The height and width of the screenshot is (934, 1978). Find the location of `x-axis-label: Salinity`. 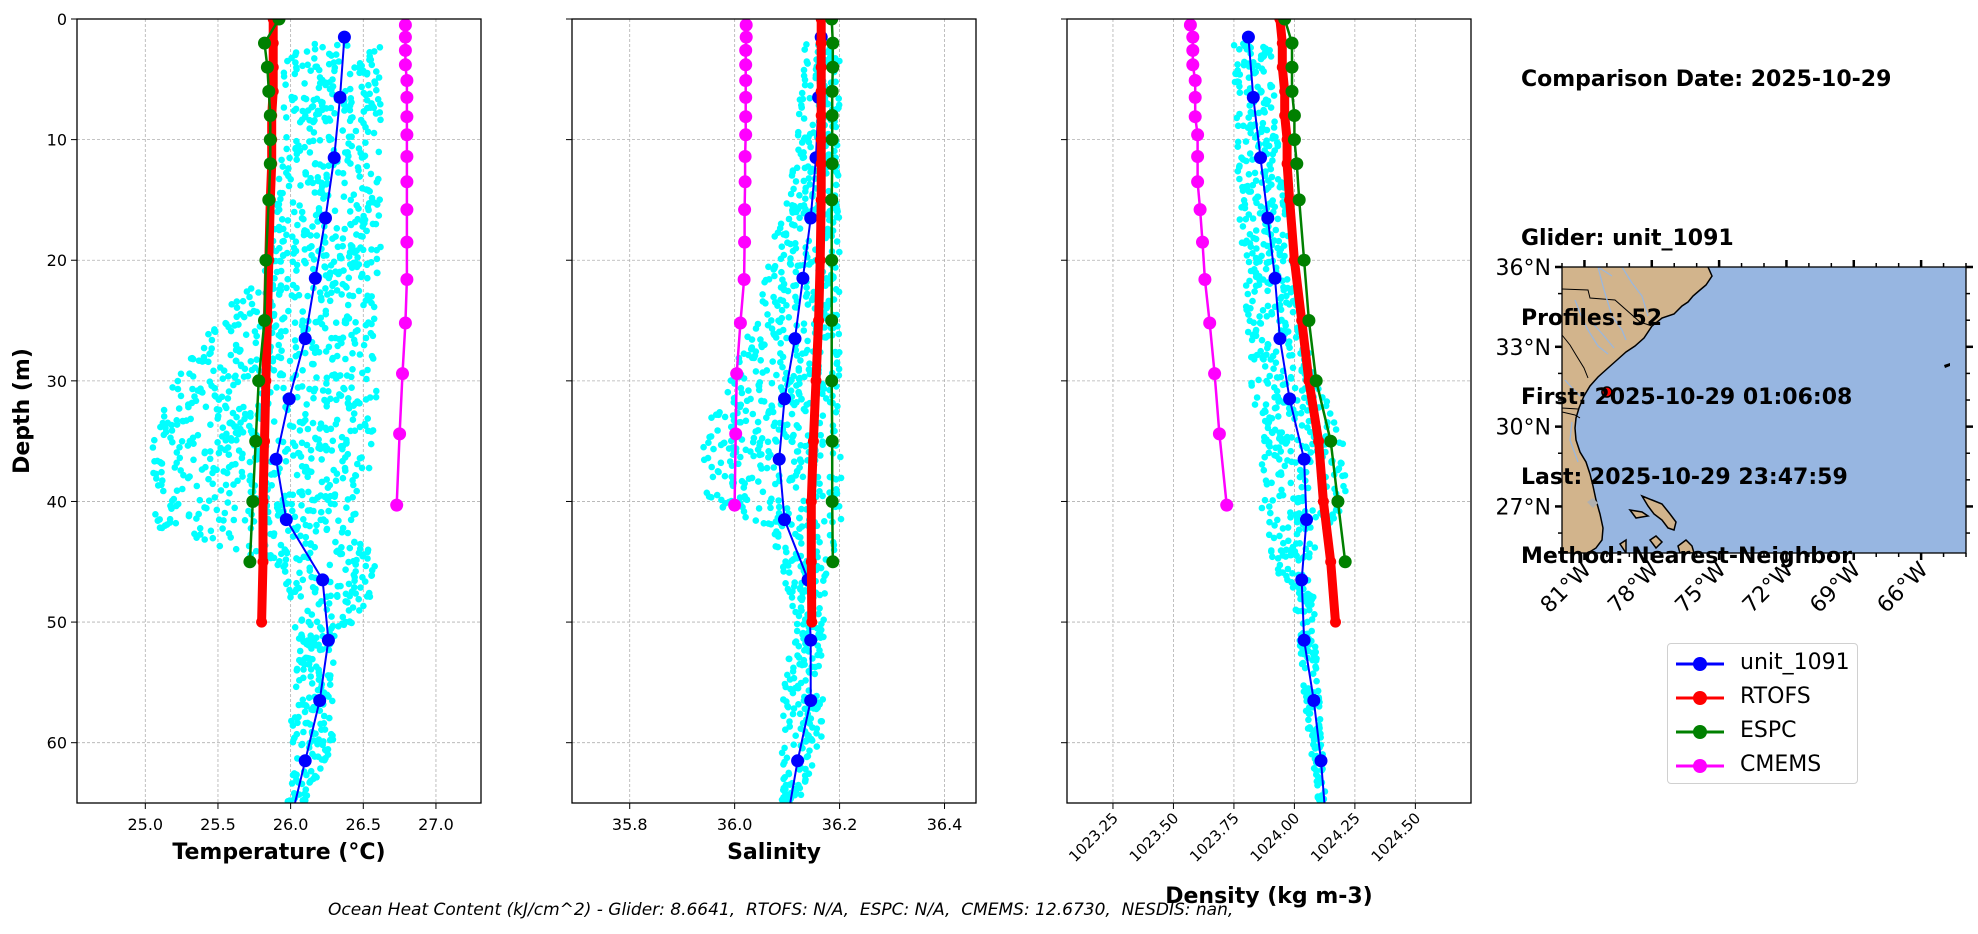

x-axis-label: Salinity is located at coordinates (774, 852).